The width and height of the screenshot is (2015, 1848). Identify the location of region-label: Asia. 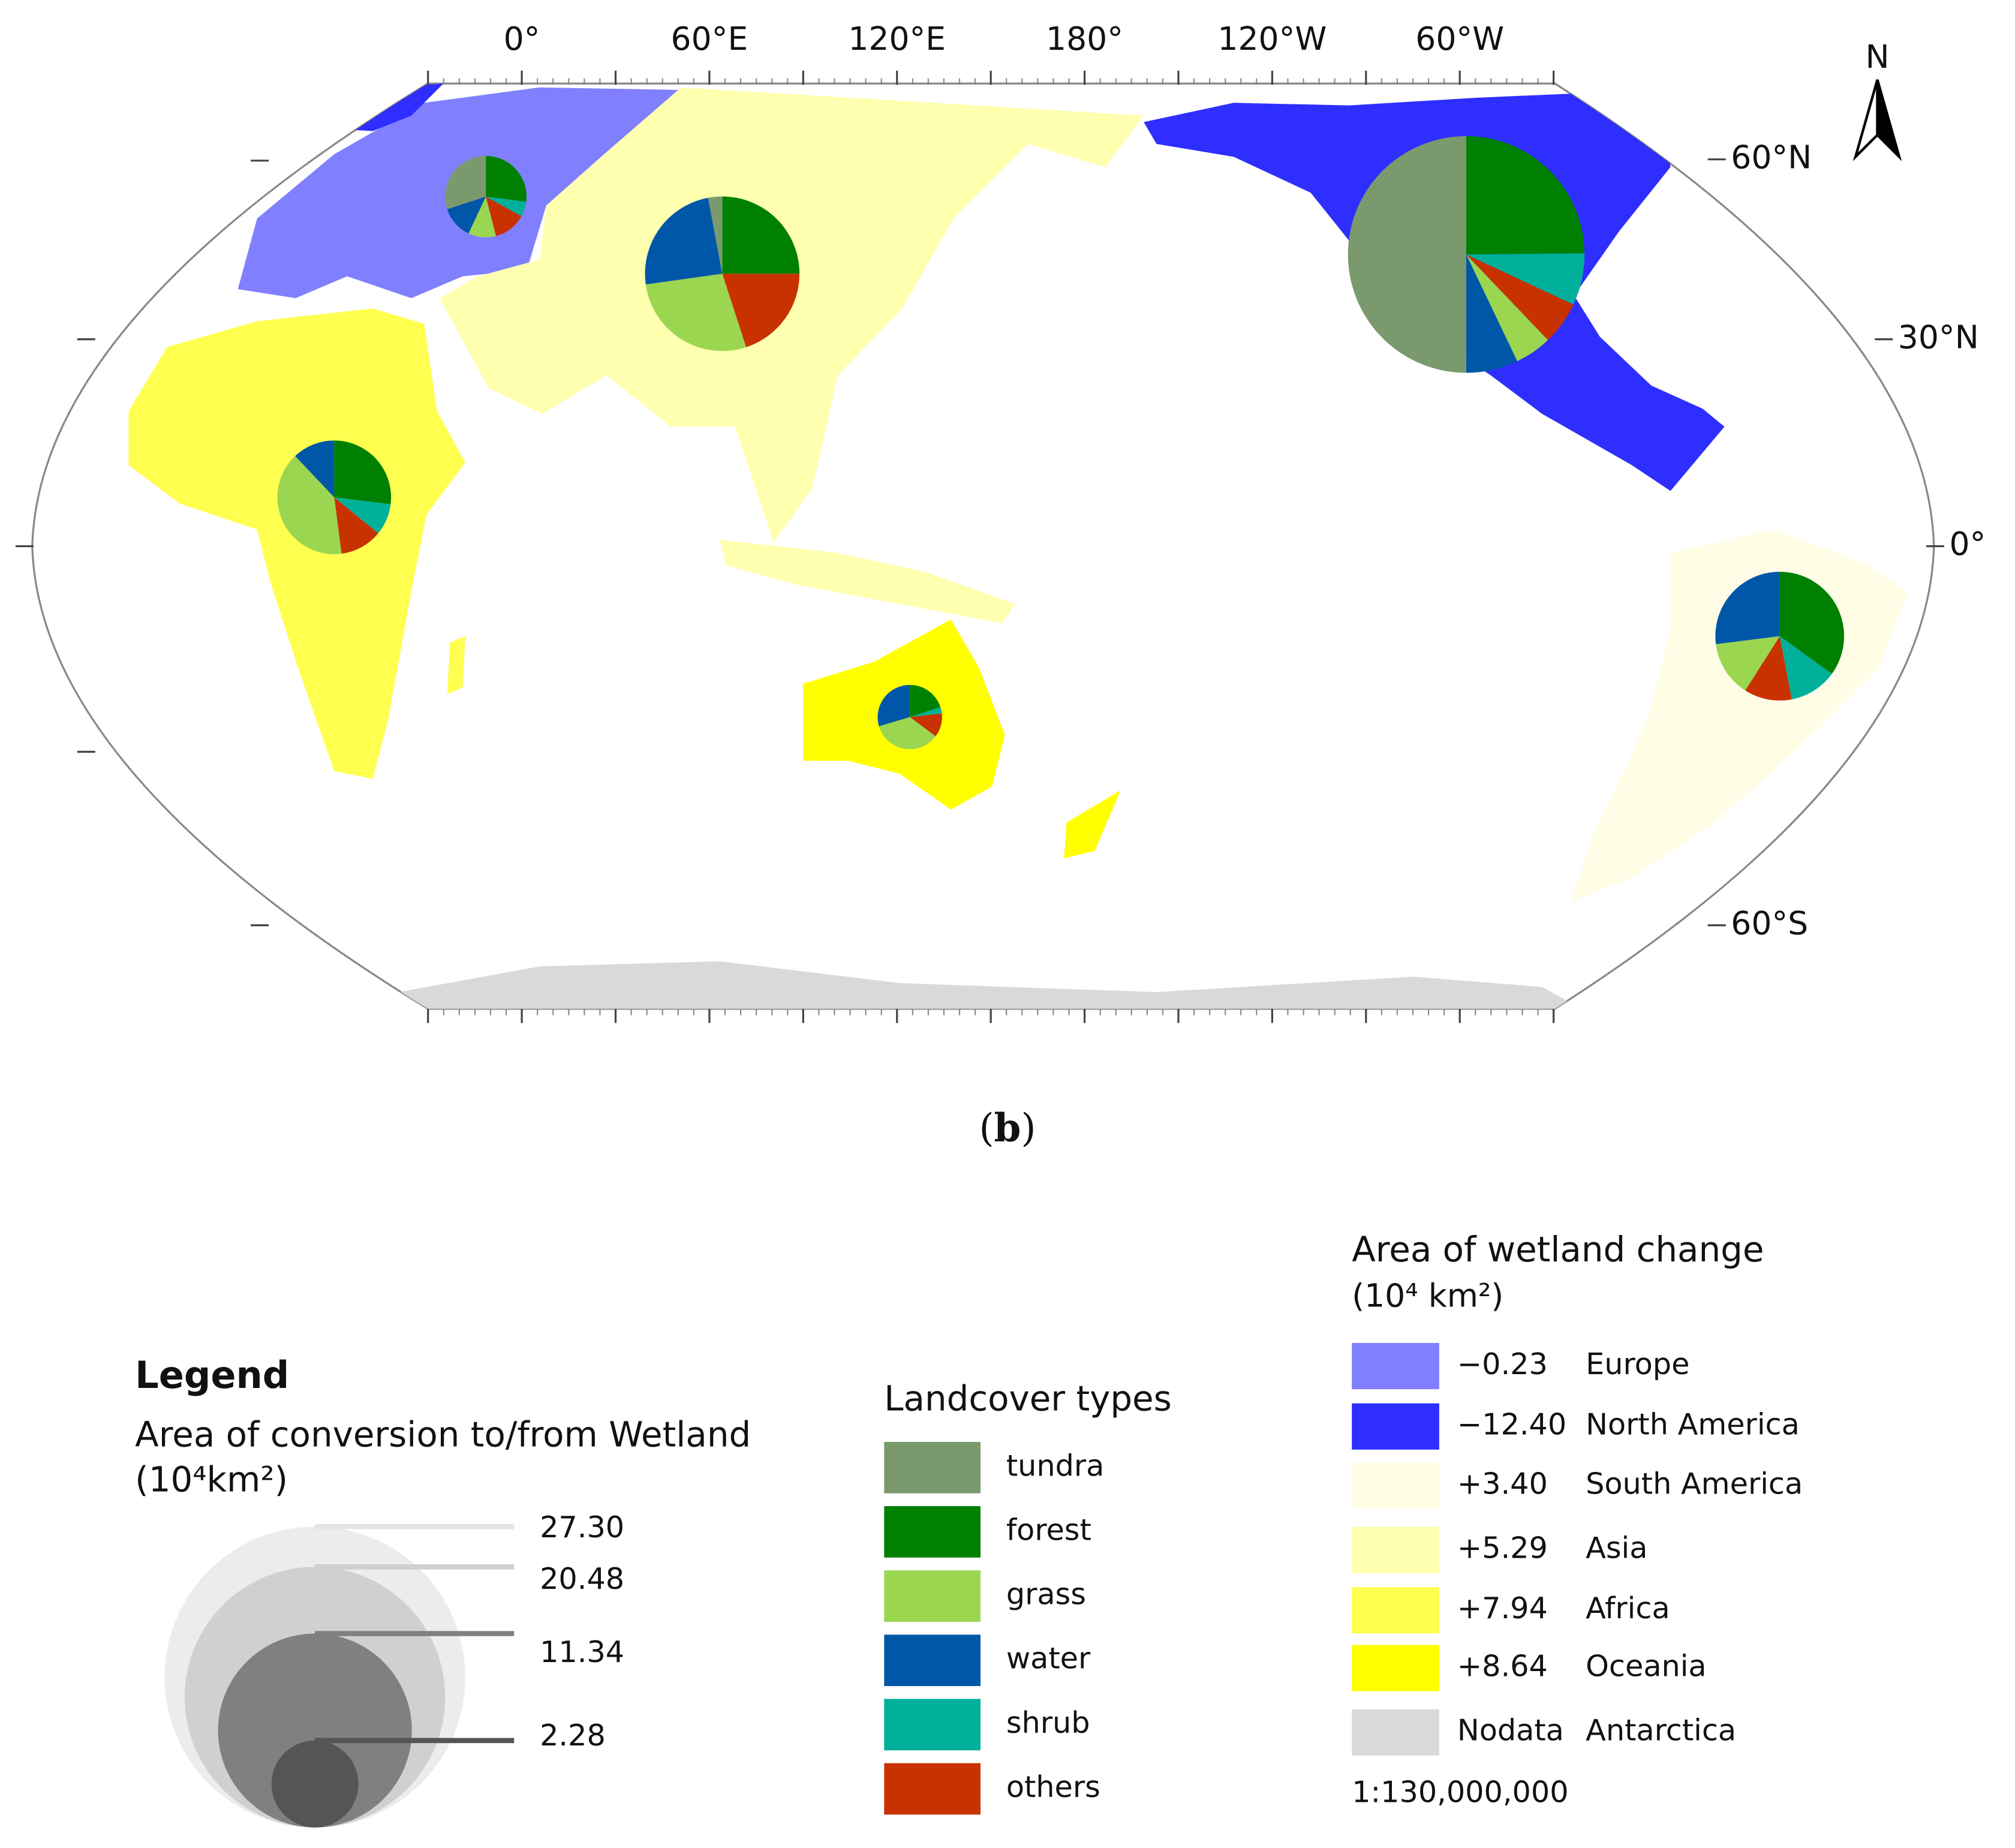
(1616, 1547).